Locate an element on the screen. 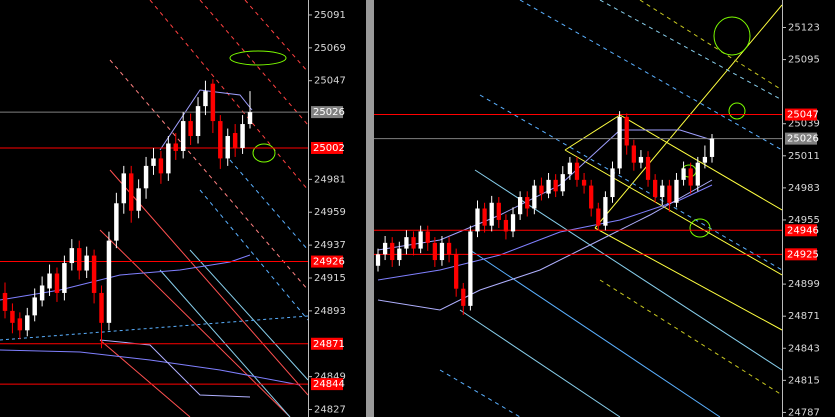  y-tick-label: 24843 is located at coordinates (804, 348).